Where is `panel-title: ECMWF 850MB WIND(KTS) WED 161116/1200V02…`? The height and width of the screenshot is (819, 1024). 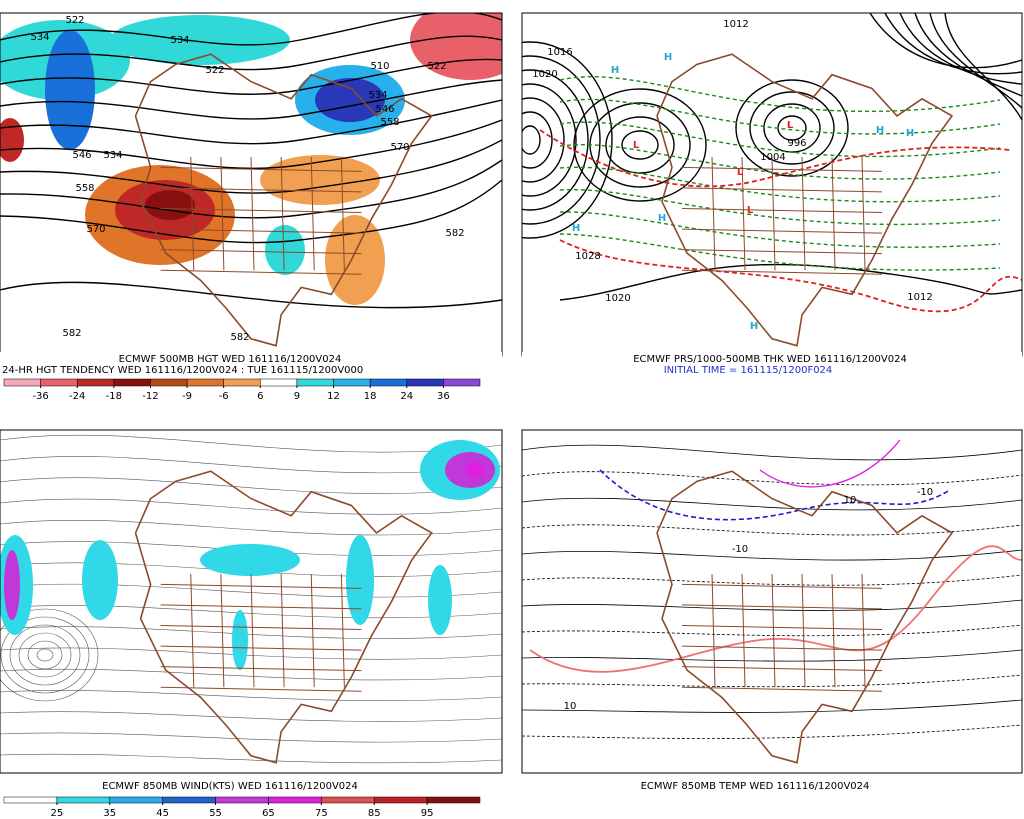 panel-title: ECMWF 850MB WIND(KTS) WED 161116/1200V02… is located at coordinates (230, 786).